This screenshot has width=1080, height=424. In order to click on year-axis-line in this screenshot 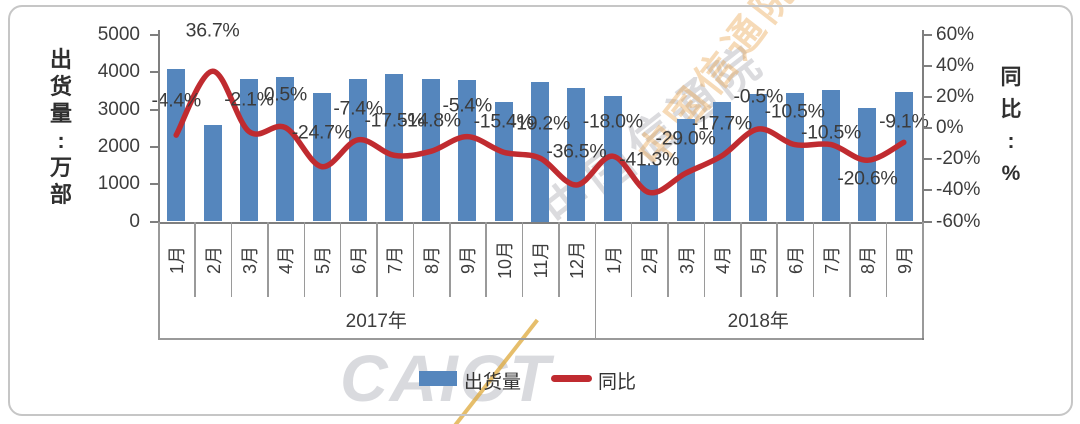, I will do `click(540, 339)`.